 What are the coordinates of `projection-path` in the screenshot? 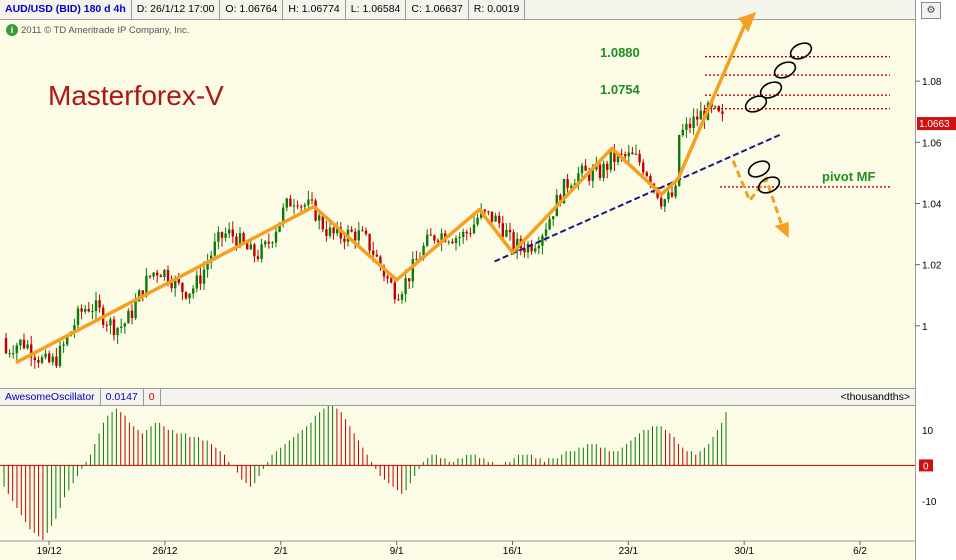 It's located at (758, 194).